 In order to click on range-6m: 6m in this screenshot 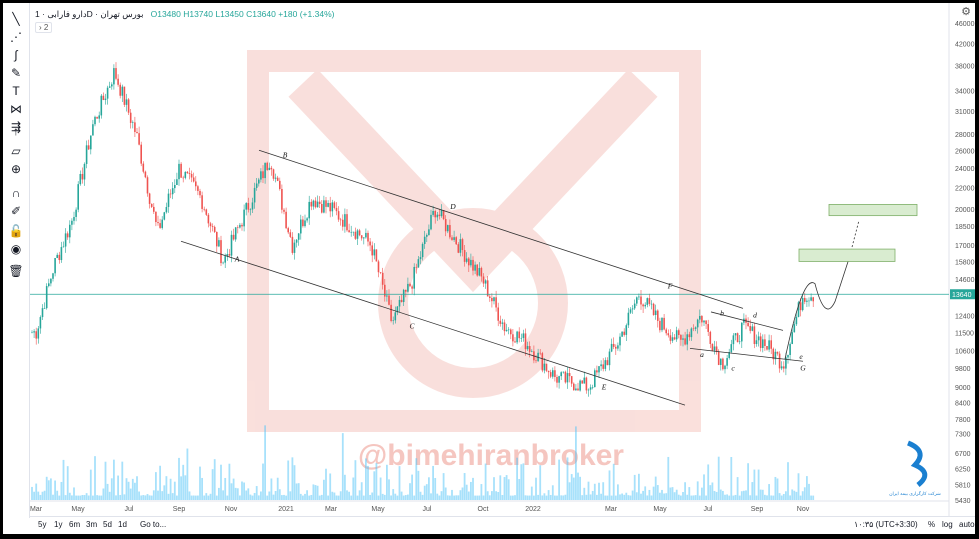, I will do `click(75, 524)`.